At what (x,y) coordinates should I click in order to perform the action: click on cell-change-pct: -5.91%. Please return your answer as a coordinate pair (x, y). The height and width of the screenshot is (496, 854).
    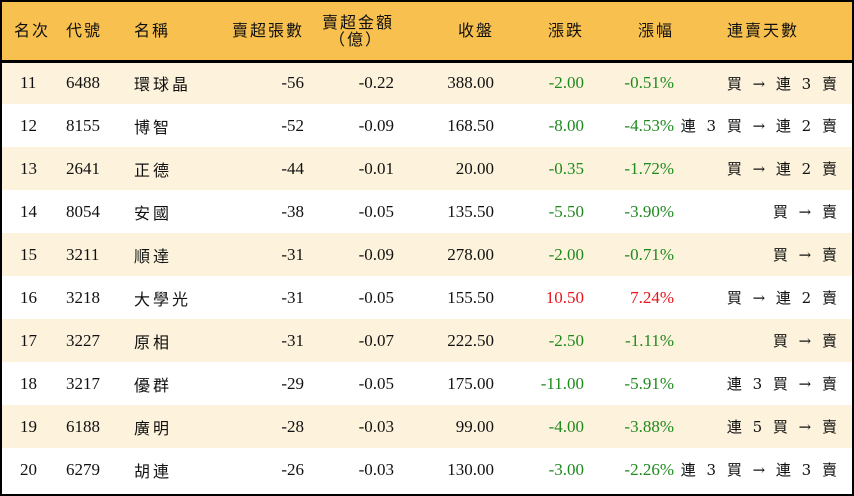
    Looking at the image, I should click on (649, 383).